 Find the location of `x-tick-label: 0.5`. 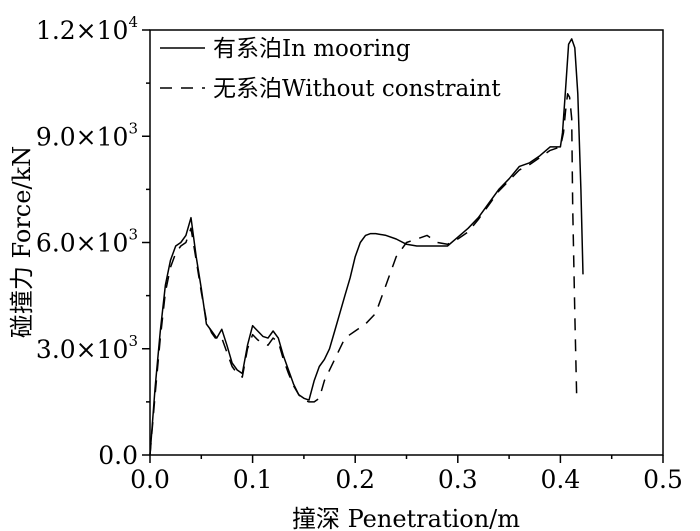

x-tick-label: 0.5 is located at coordinates (663, 479).